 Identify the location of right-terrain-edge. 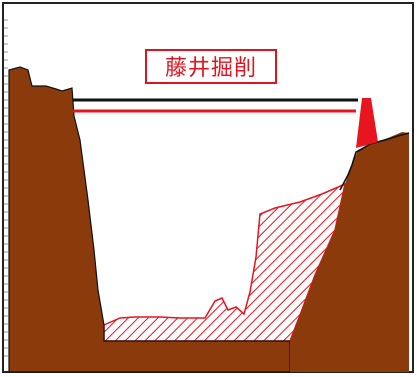
(374, 161).